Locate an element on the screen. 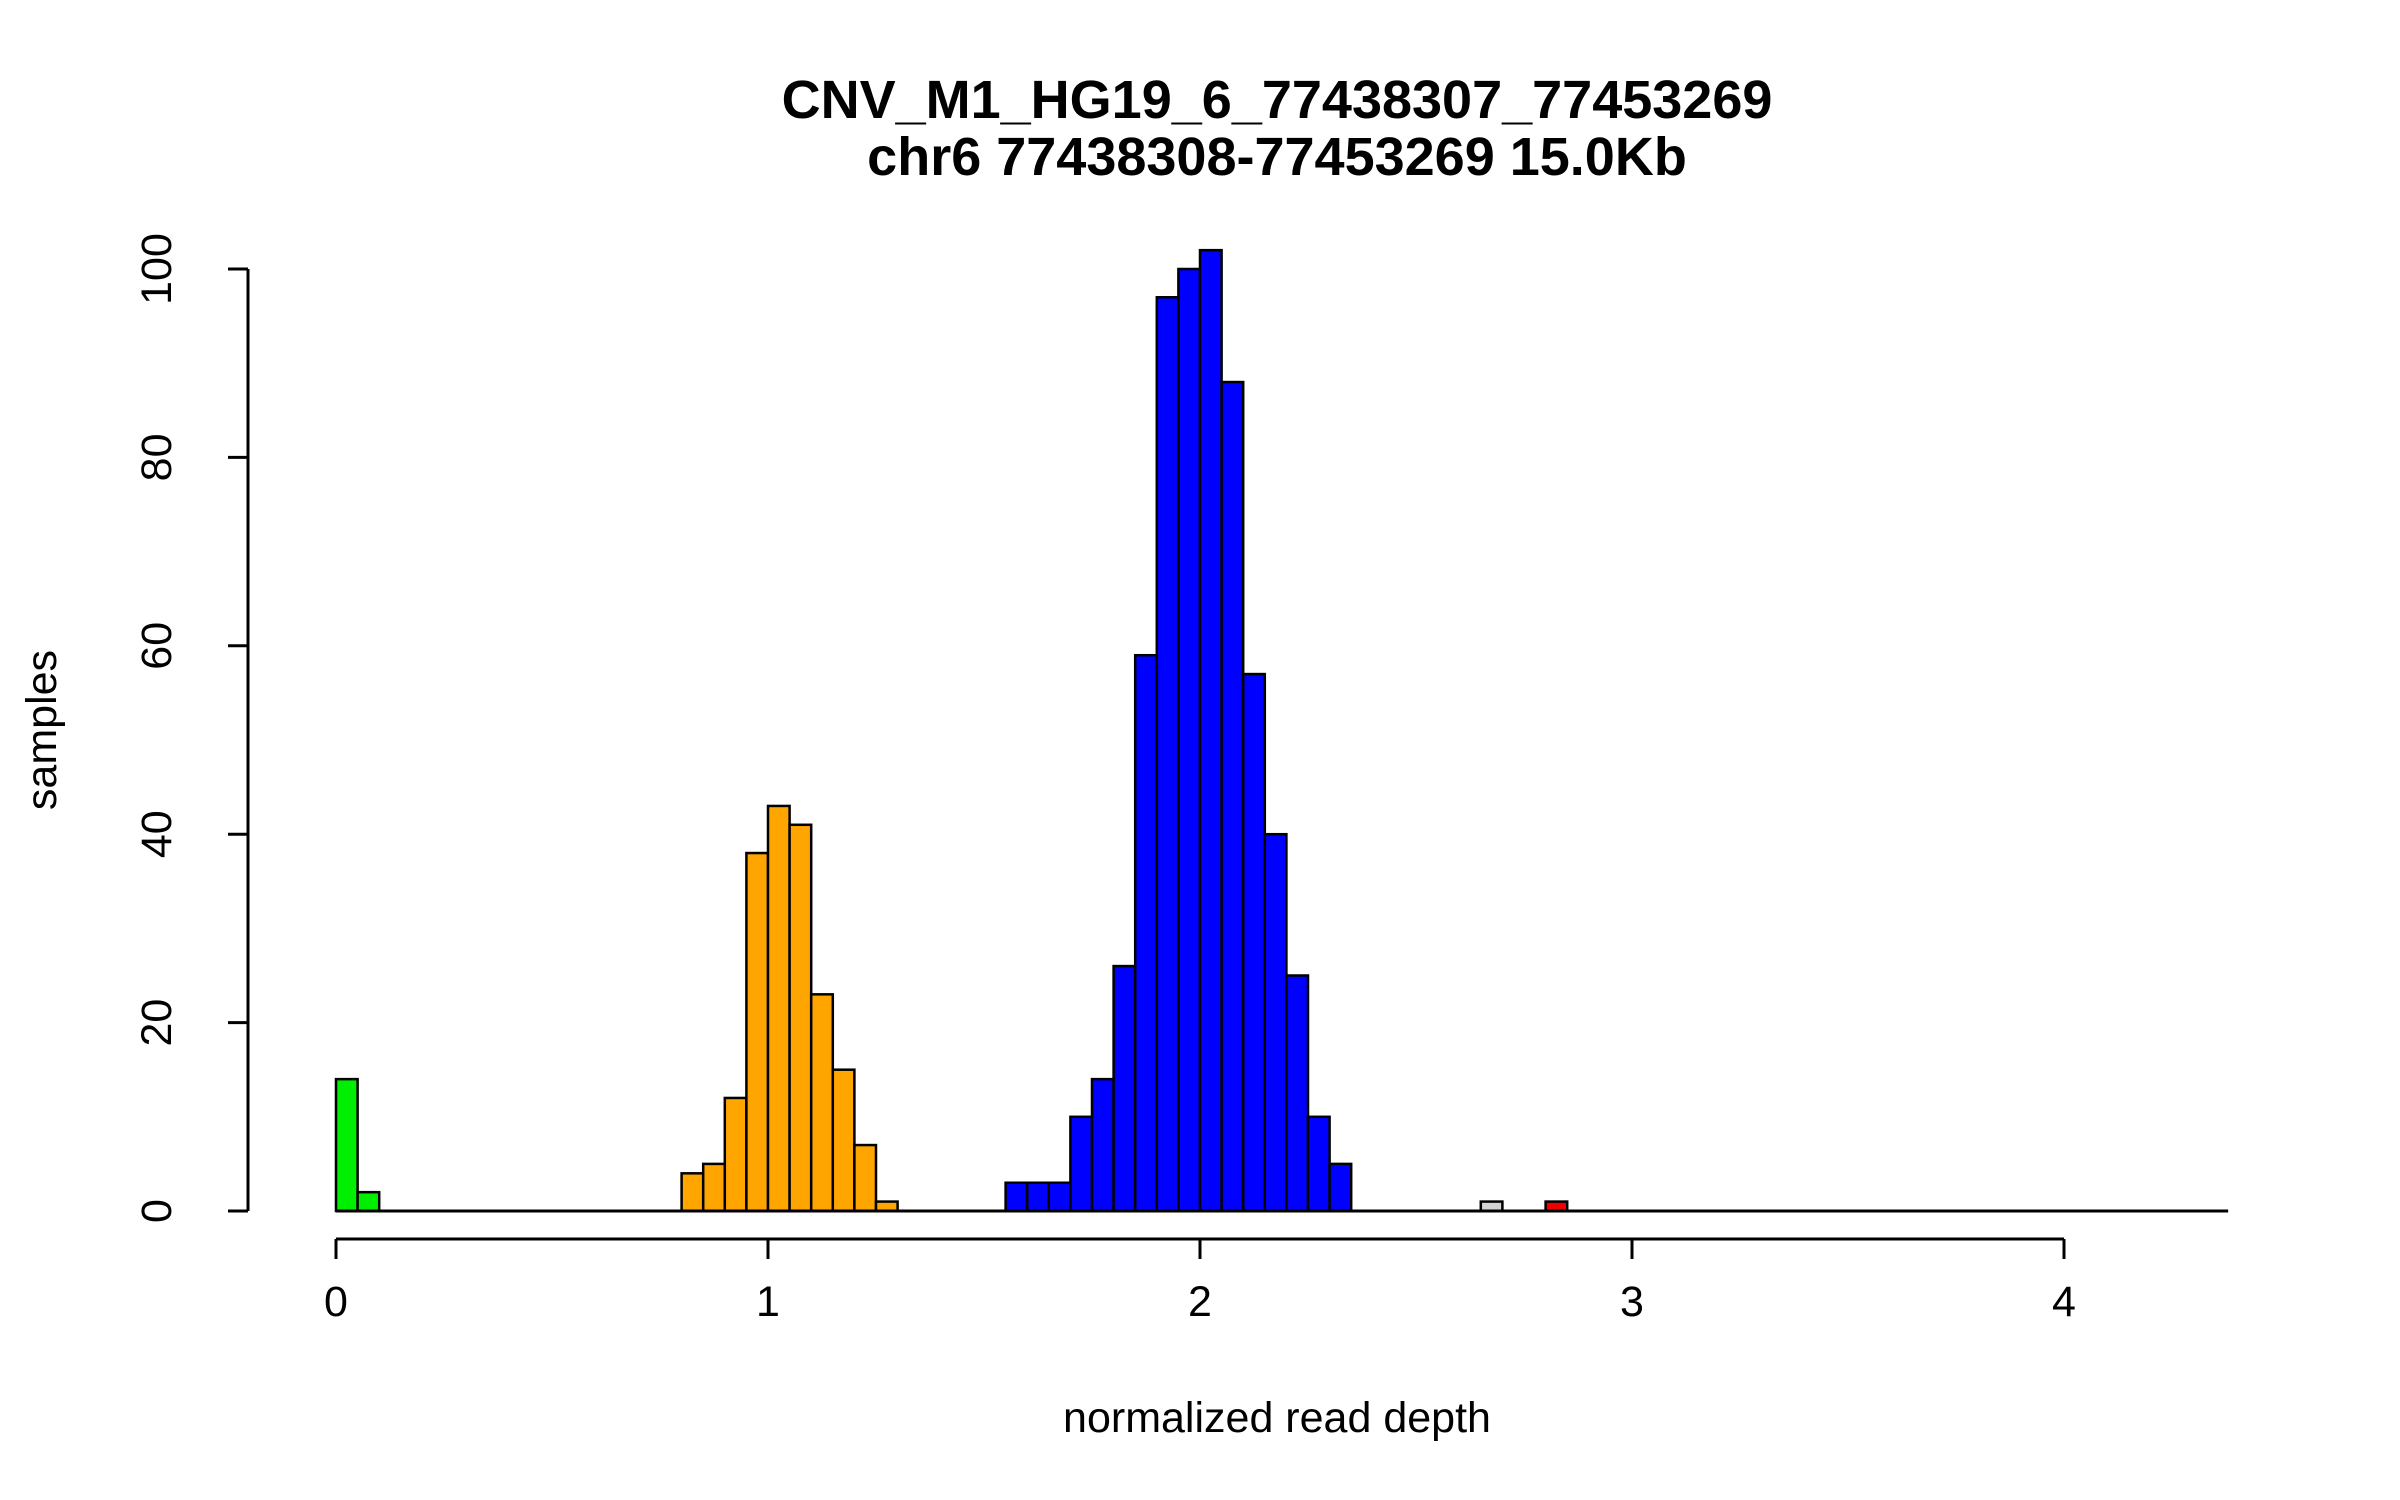 This screenshot has height=1500, width=2400. x-axis: 0 1 2 3 4 is located at coordinates (1200, 1281).